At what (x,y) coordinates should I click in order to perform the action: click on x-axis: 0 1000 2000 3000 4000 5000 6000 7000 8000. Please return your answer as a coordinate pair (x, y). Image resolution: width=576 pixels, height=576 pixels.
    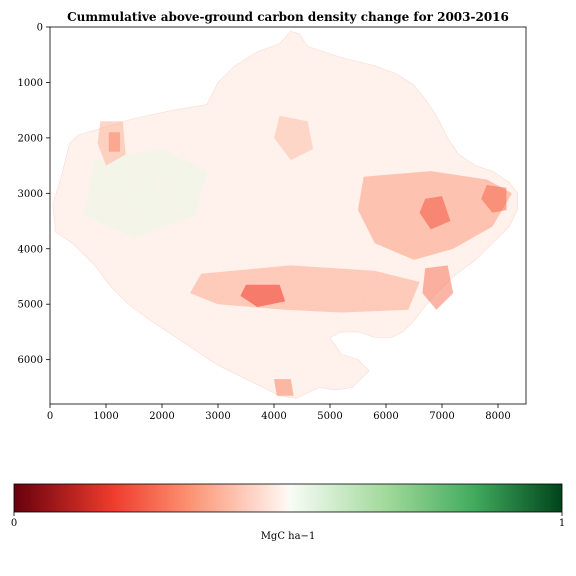
    Looking at the image, I should click on (279, 413).